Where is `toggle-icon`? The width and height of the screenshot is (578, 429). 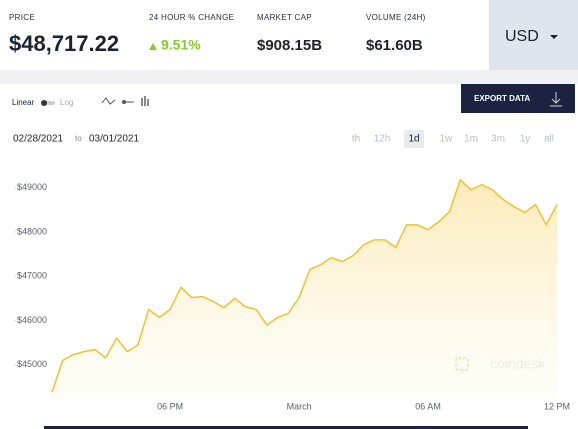 toggle-icon is located at coordinates (124, 102).